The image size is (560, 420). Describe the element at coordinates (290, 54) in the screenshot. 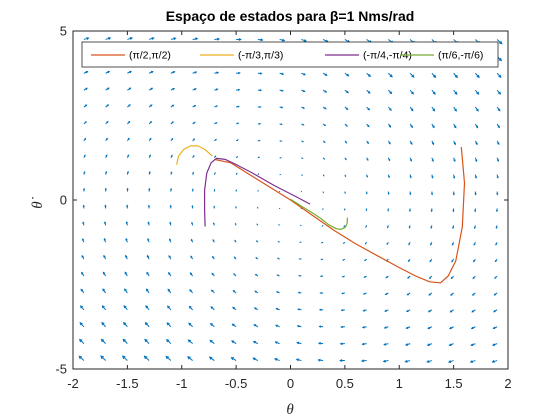

I see `legend: (π/2,π/2) (-π/3,π/3) (-π/4,-π/4) (π/6,-π/6)` at that location.